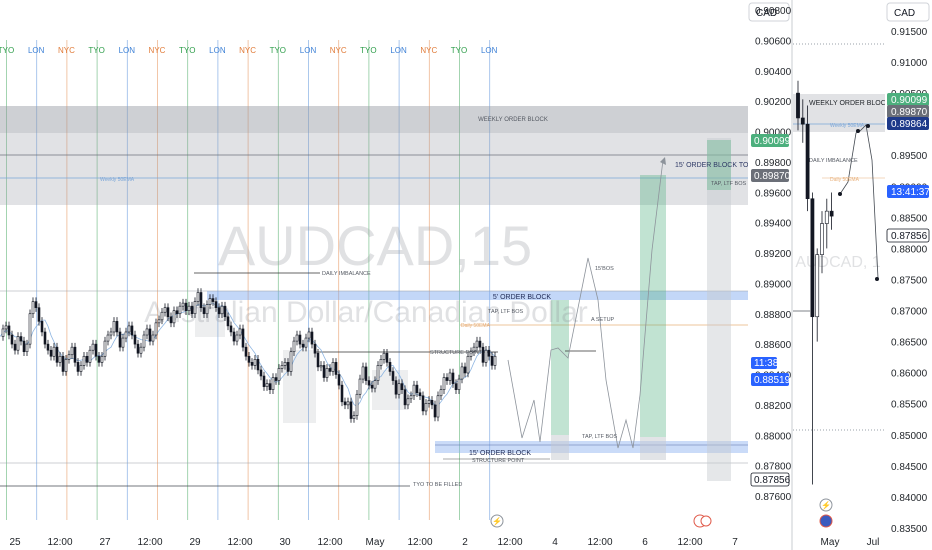 The width and height of the screenshot is (932, 550). Describe the element at coordinates (826, 505) in the screenshot. I see `right-lightning-icon` at that location.